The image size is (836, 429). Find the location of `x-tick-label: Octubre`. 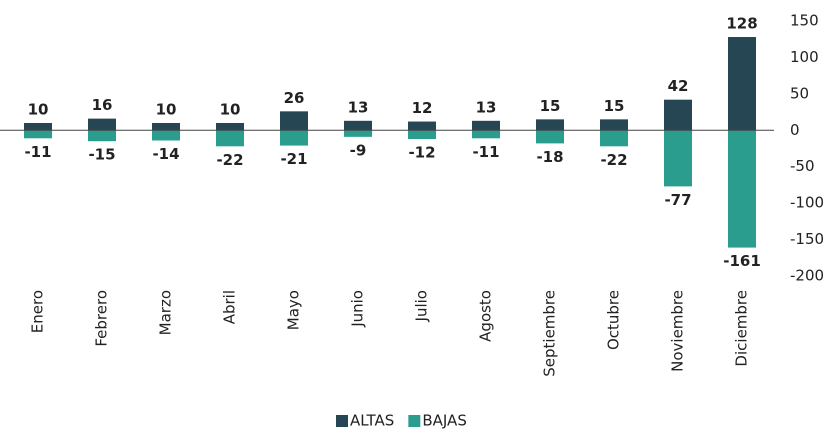

x-tick-label: Octubre is located at coordinates (614, 320).